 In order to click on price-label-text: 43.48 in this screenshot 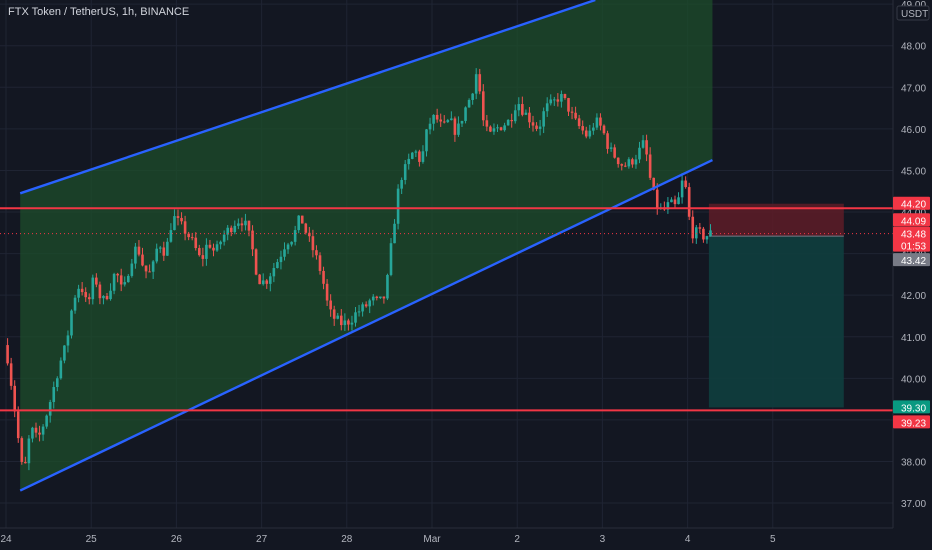, I will do `click(913, 235)`.